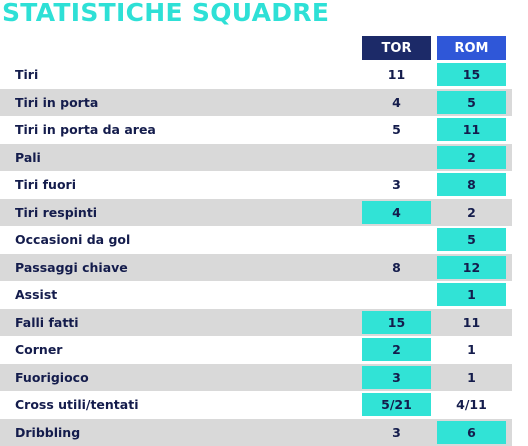 This screenshot has height=446, width=528. Describe the element at coordinates (471, 184) in the screenshot. I see `stat-value-rom: 8` at that location.